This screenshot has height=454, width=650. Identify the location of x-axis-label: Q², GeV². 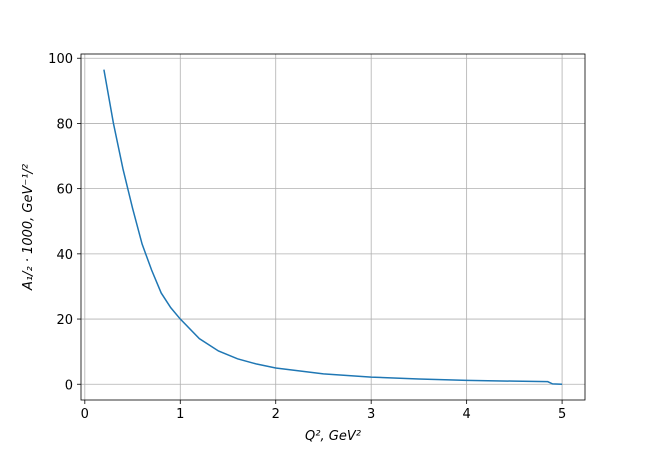
(333, 436).